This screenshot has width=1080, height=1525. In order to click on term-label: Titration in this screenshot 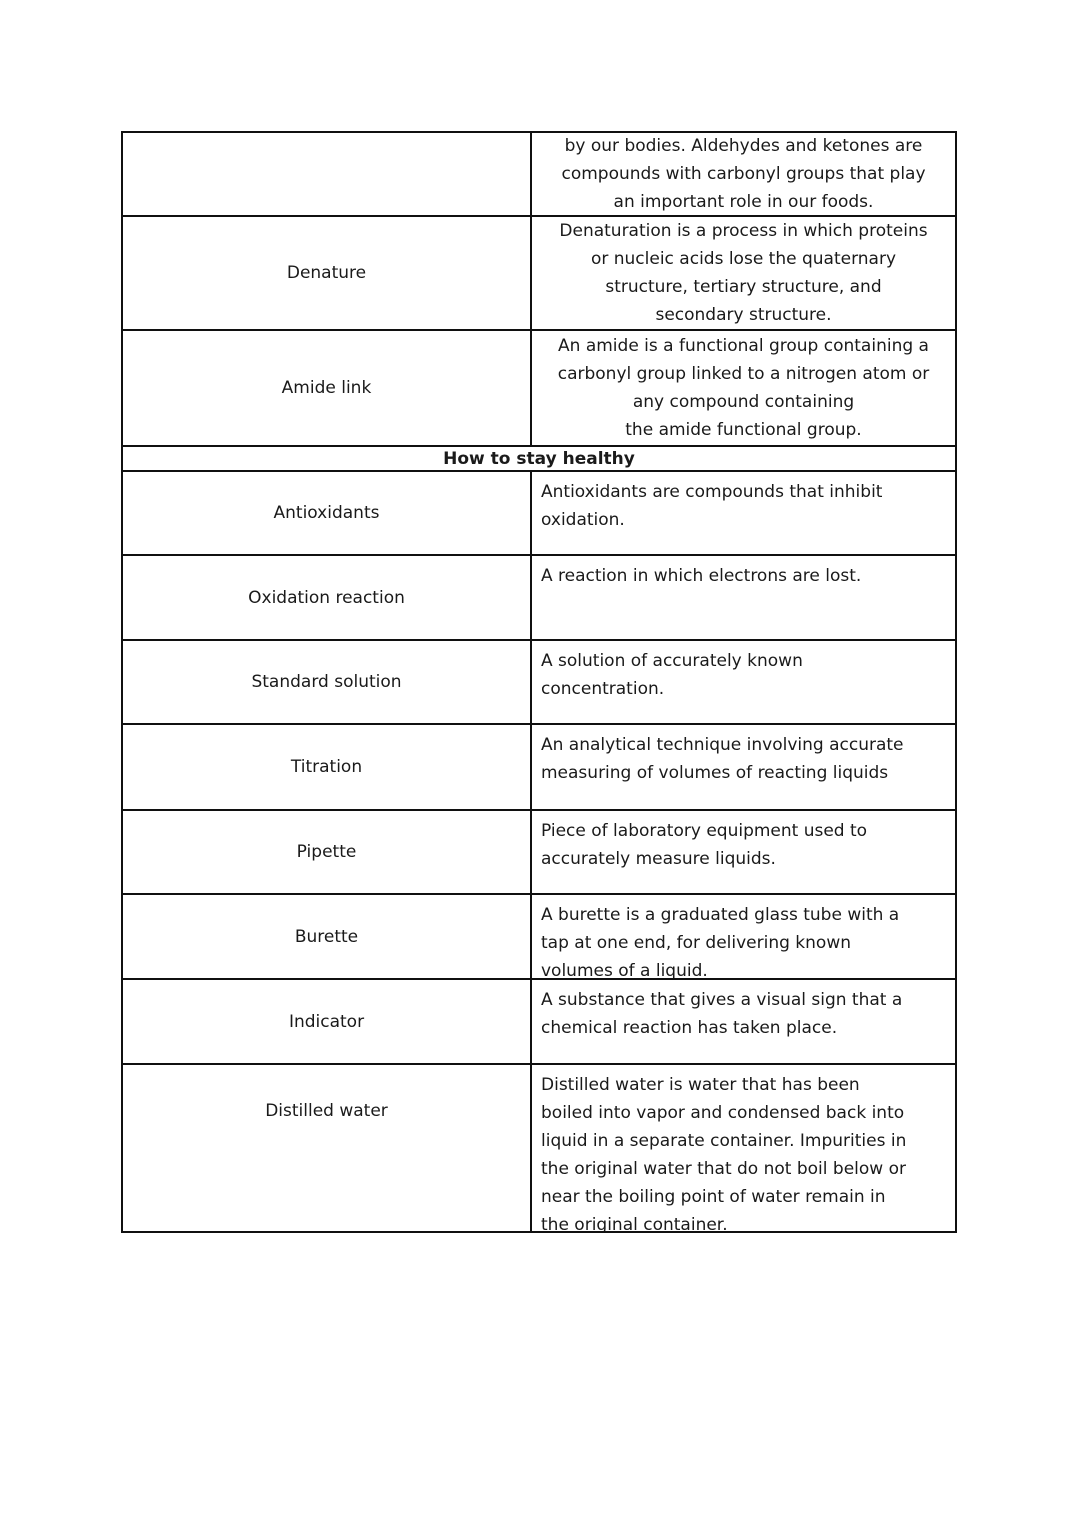, I will do `click(326, 767)`.